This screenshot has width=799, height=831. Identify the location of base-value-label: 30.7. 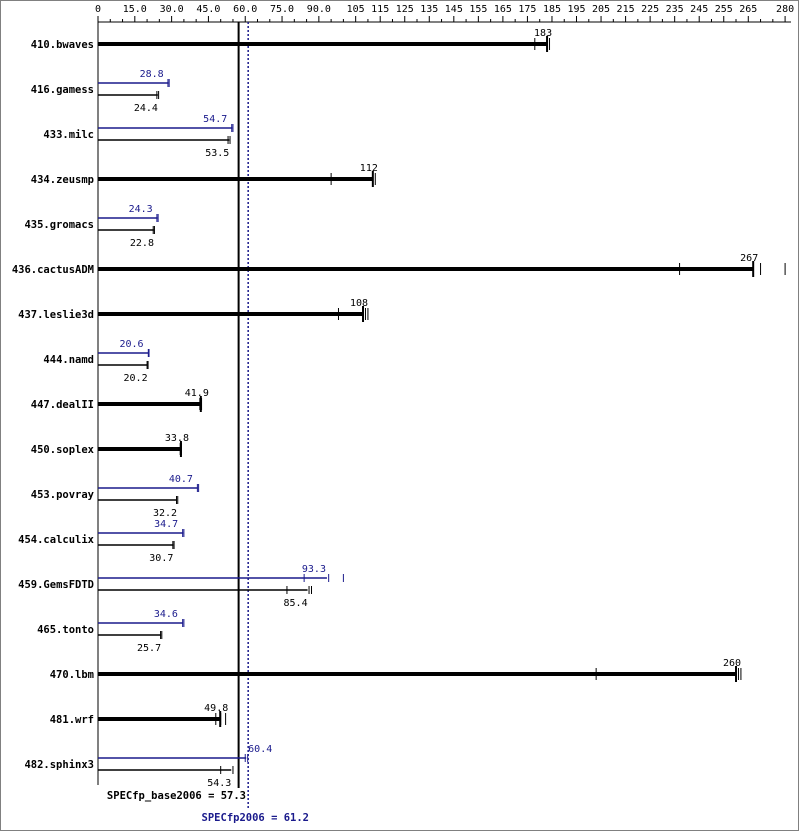
(161, 558).